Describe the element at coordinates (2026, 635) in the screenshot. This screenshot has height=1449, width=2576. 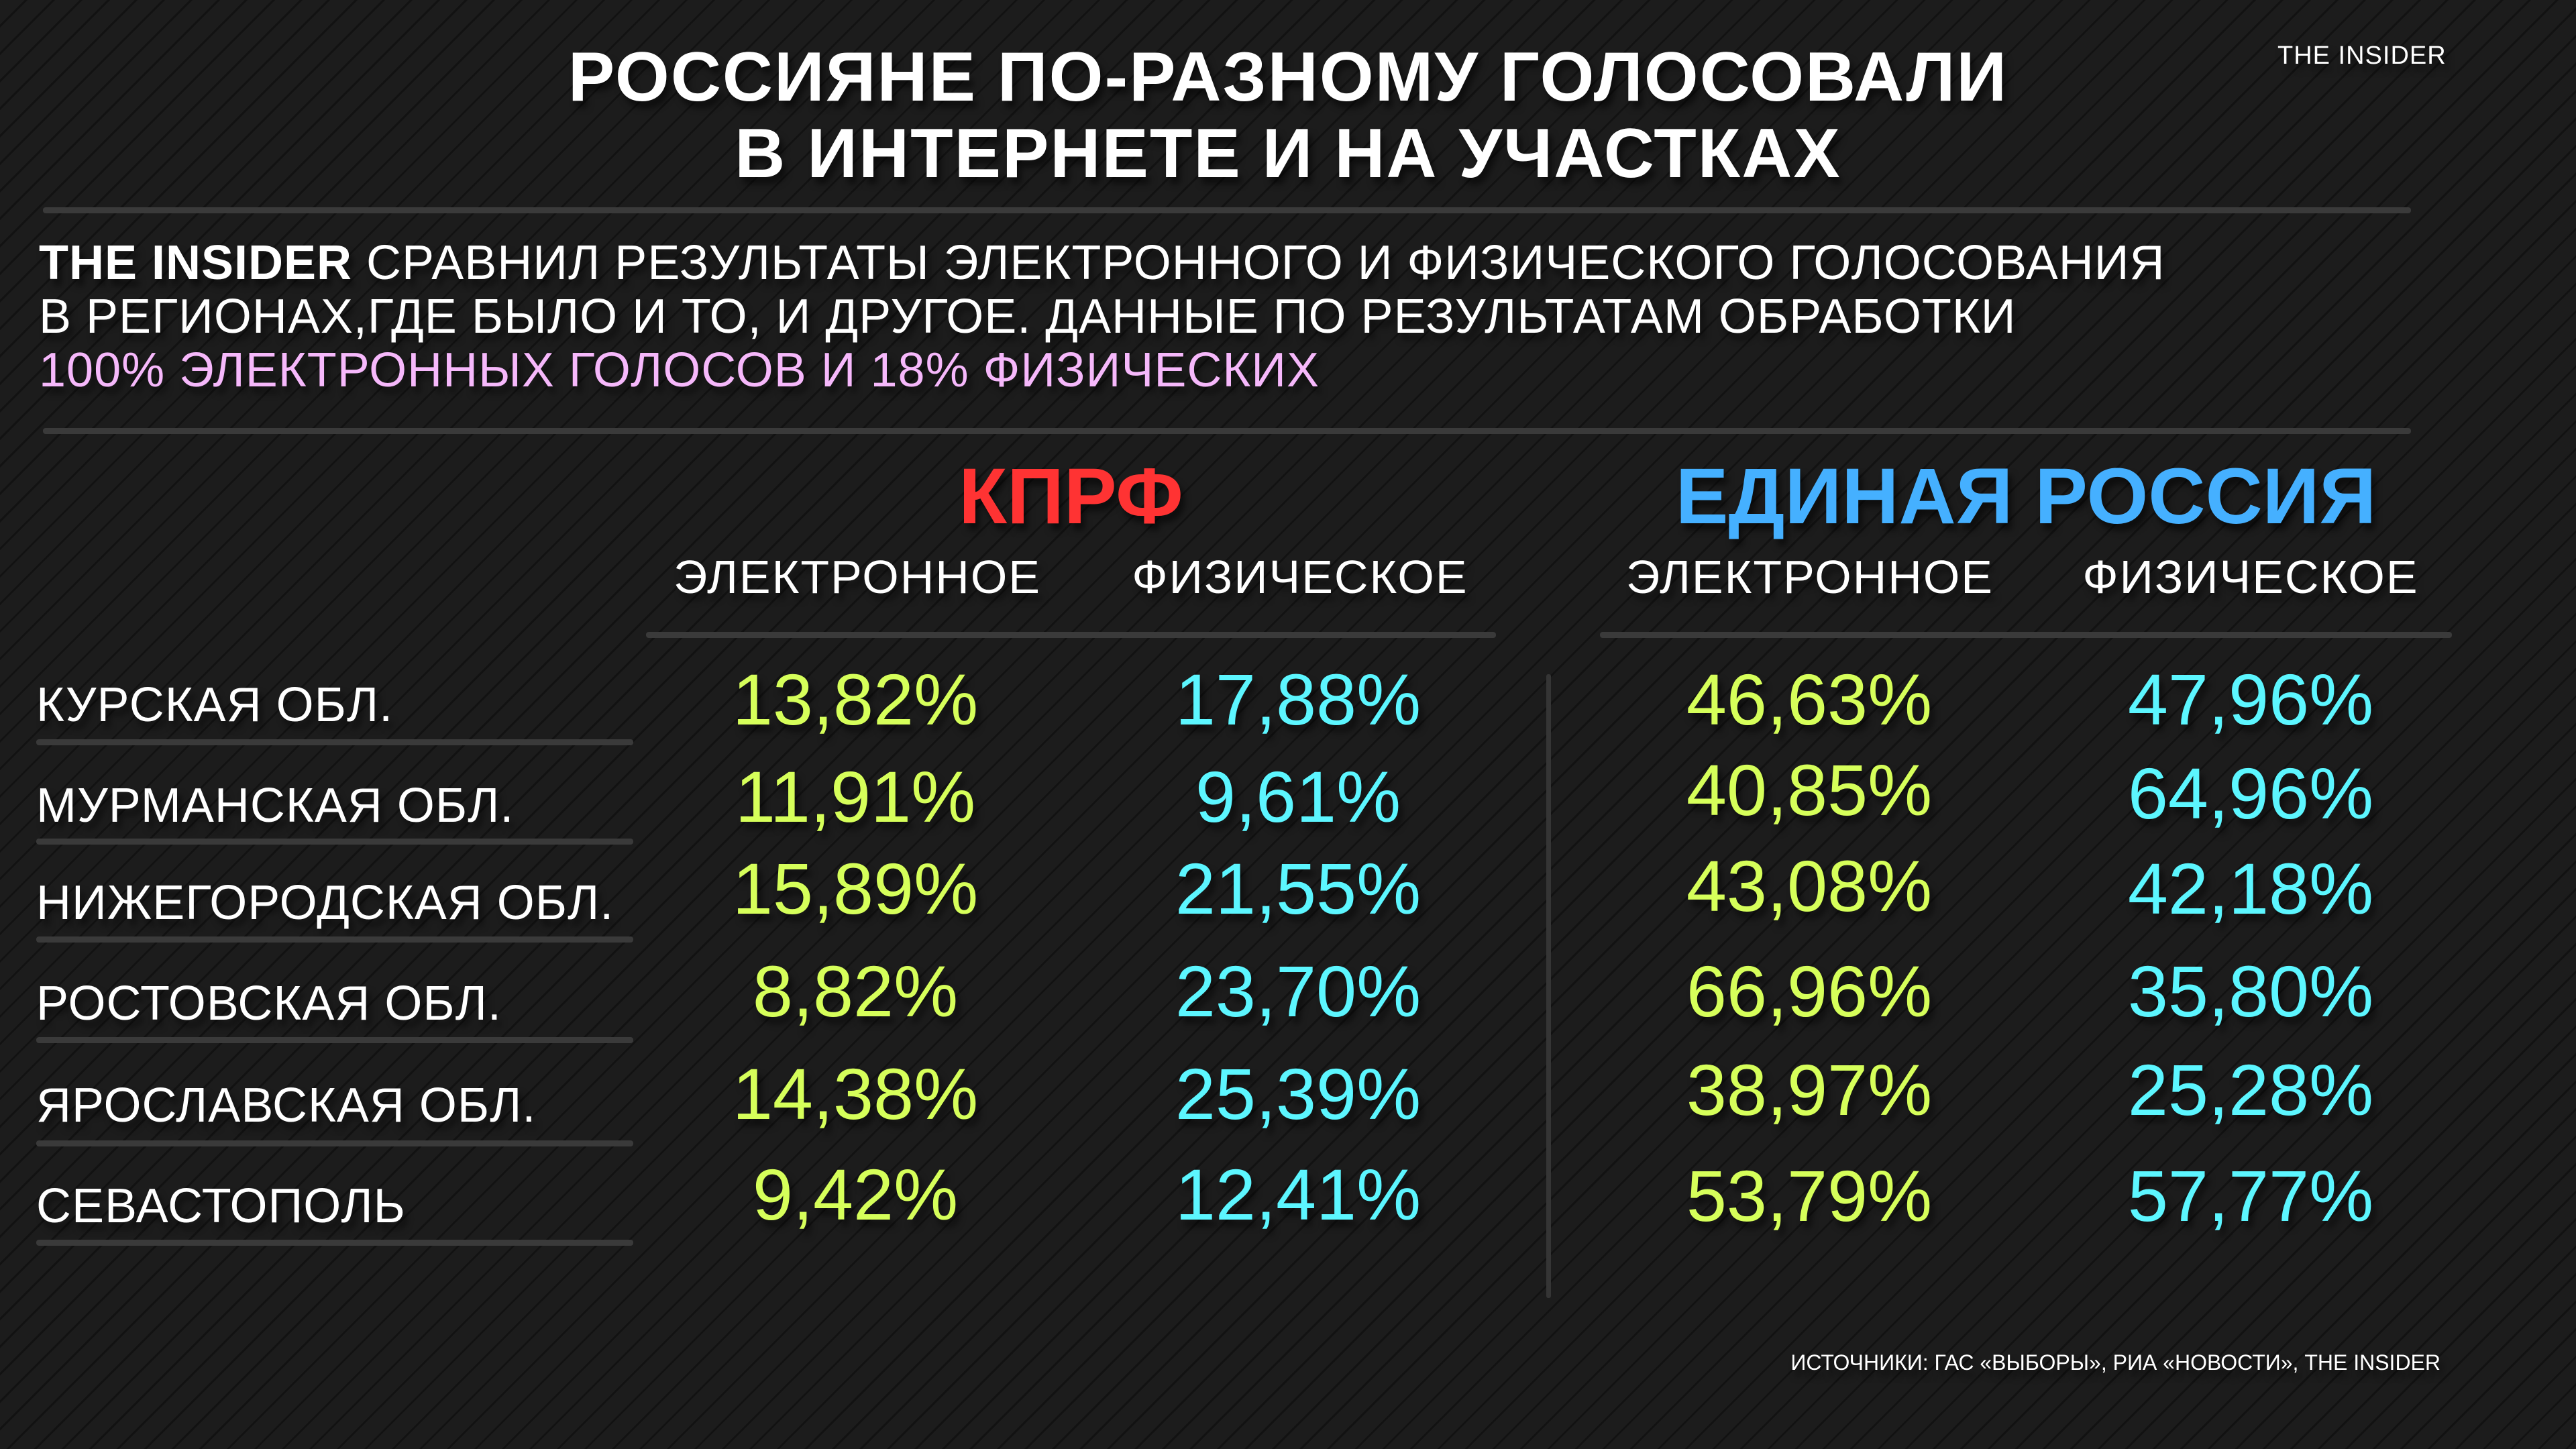
I see `er-header-underline` at that location.